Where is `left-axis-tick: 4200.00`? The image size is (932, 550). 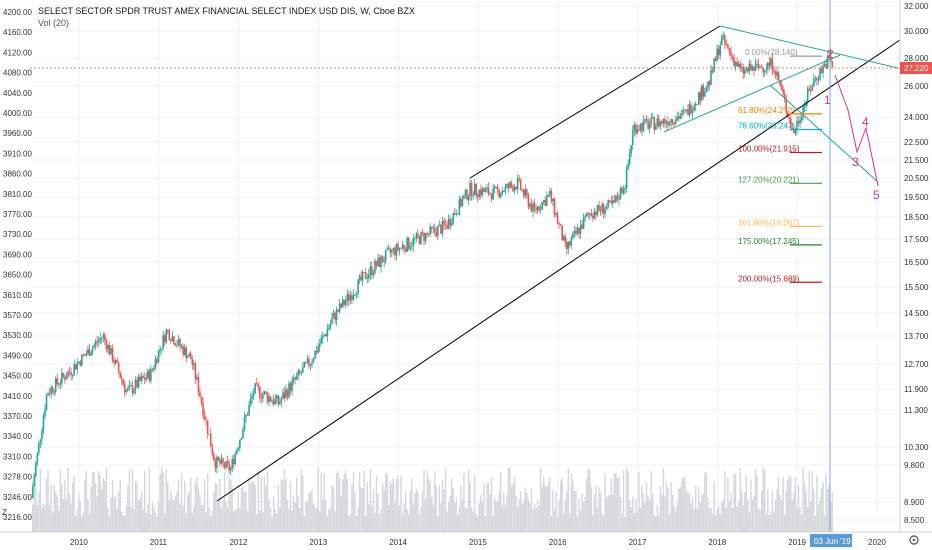
left-axis-tick: 4200.00 is located at coordinates (17, 12).